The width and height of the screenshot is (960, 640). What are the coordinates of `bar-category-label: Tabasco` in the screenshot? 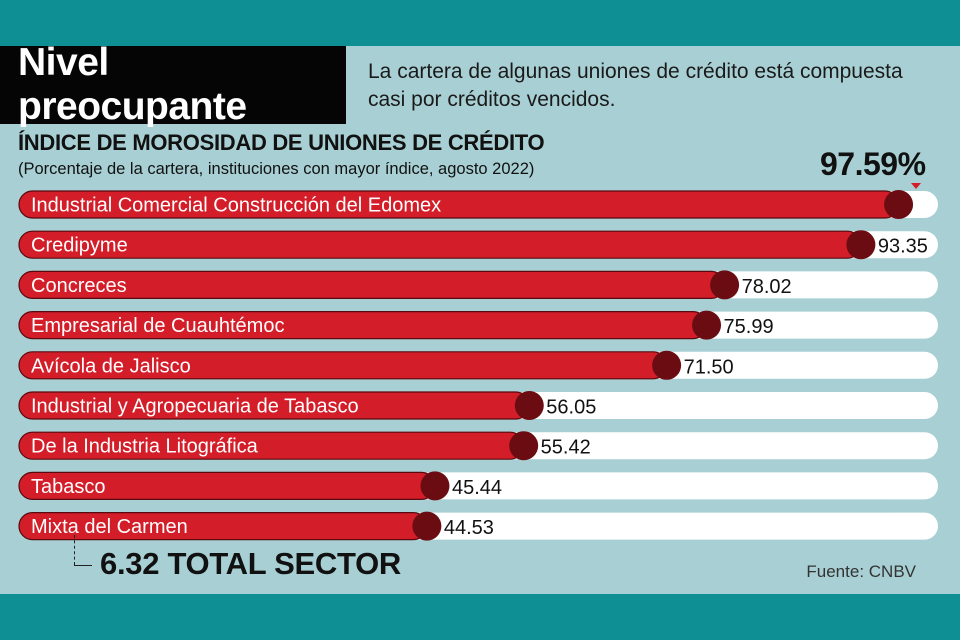 It's located at (68, 487).